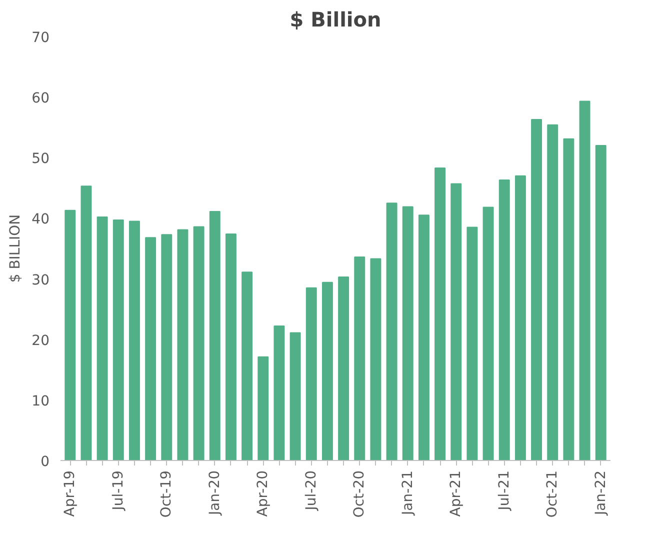  What do you see at coordinates (166, 494) in the screenshot?
I see `x-tick-label: Oct-19` at bounding box center [166, 494].